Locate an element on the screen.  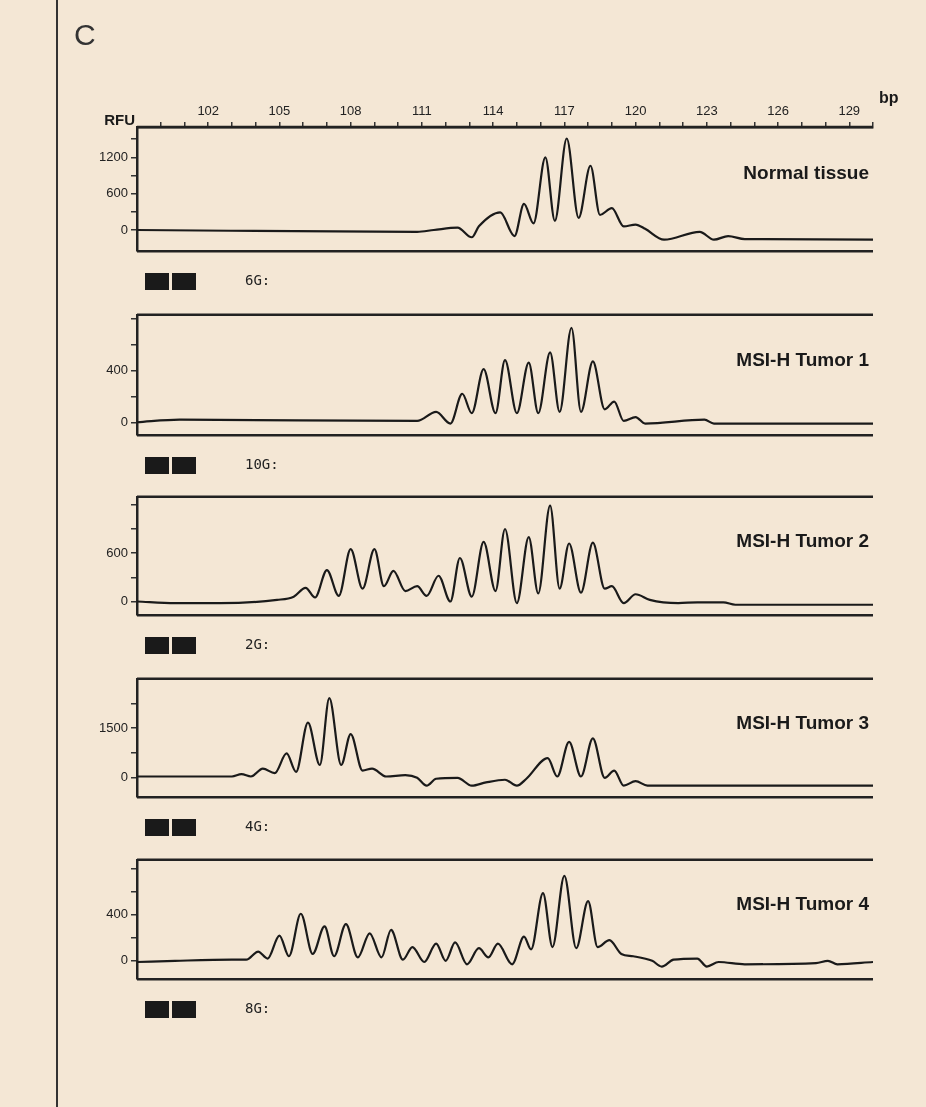
y-axis-title: RFU is located at coordinates (119, 120).